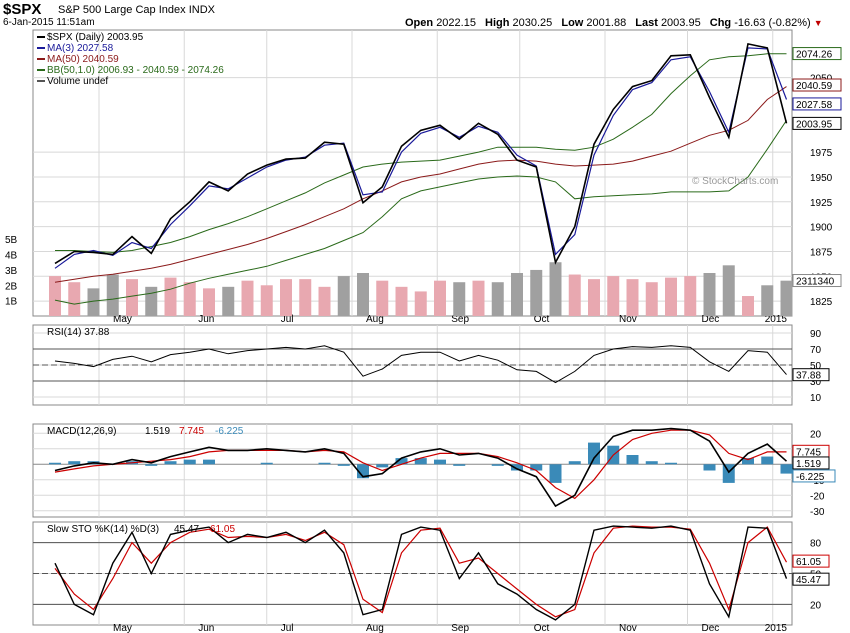 The width and height of the screenshot is (850, 633). What do you see at coordinates (711, 628) in the screenshot?
I see `x-tick-label-bottom: Dec` at bounding box center [711, 628].